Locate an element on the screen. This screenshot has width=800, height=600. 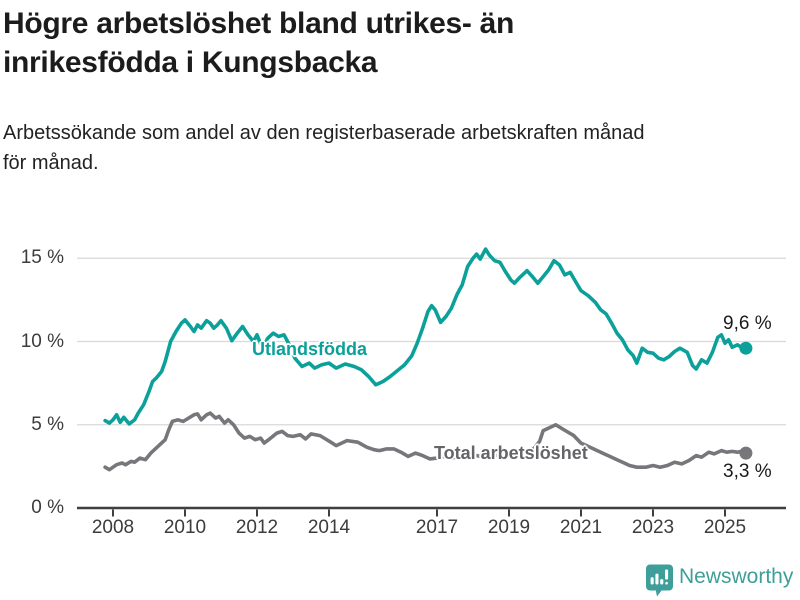
series-label-total-arbetsloshet: Total arbetslöshet is located at coordinates (511, 453).